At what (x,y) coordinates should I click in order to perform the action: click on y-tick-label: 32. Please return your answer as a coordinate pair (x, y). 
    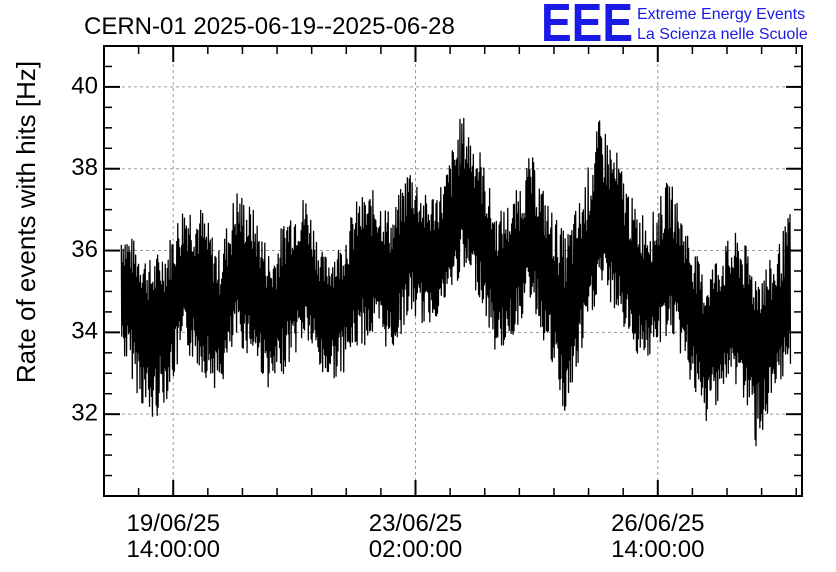
    Looking at the image, I should click on (84, 413).